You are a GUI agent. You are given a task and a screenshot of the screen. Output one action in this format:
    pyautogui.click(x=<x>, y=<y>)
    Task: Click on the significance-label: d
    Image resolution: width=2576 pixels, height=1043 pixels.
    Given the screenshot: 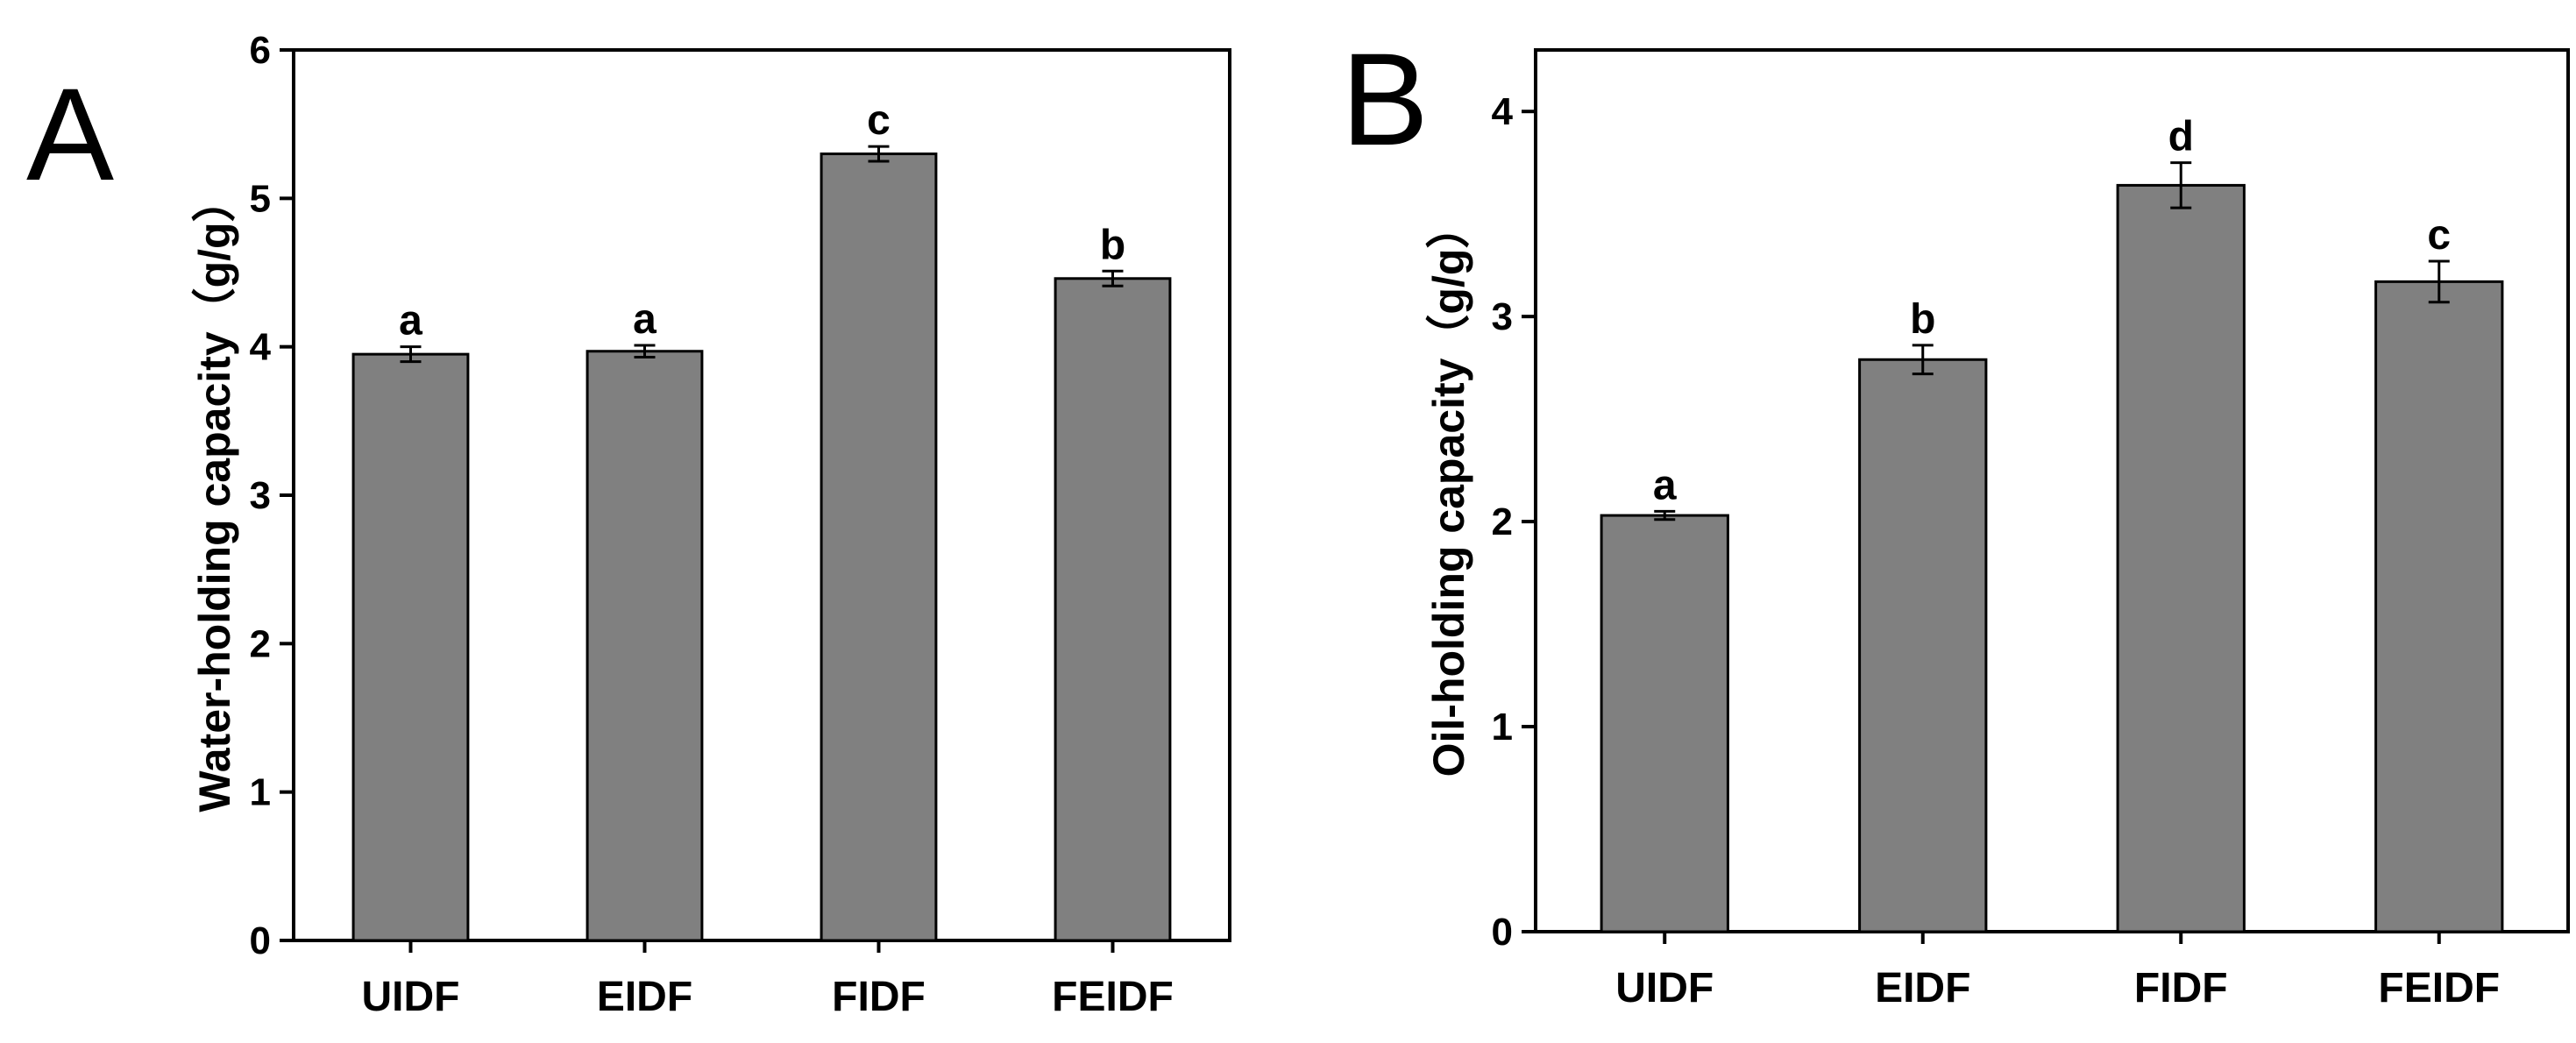 What is the action you would take?
    pyautogui.click(x=2181, y=137)
    